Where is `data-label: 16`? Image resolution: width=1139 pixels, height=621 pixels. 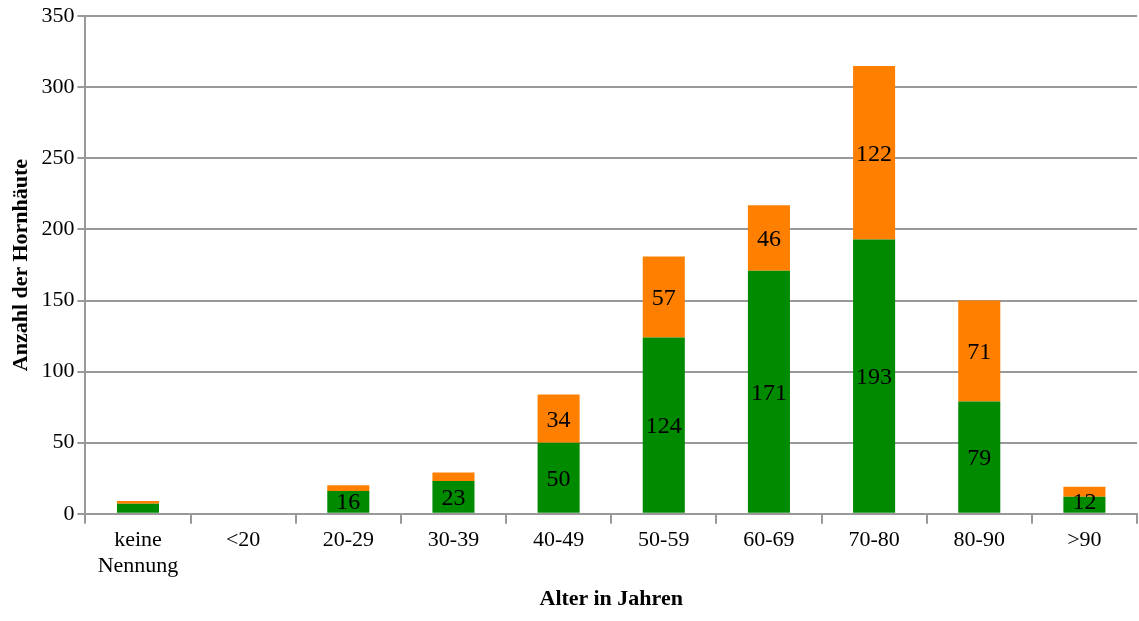 data-label: 16 is located at coordinates (348, 501).